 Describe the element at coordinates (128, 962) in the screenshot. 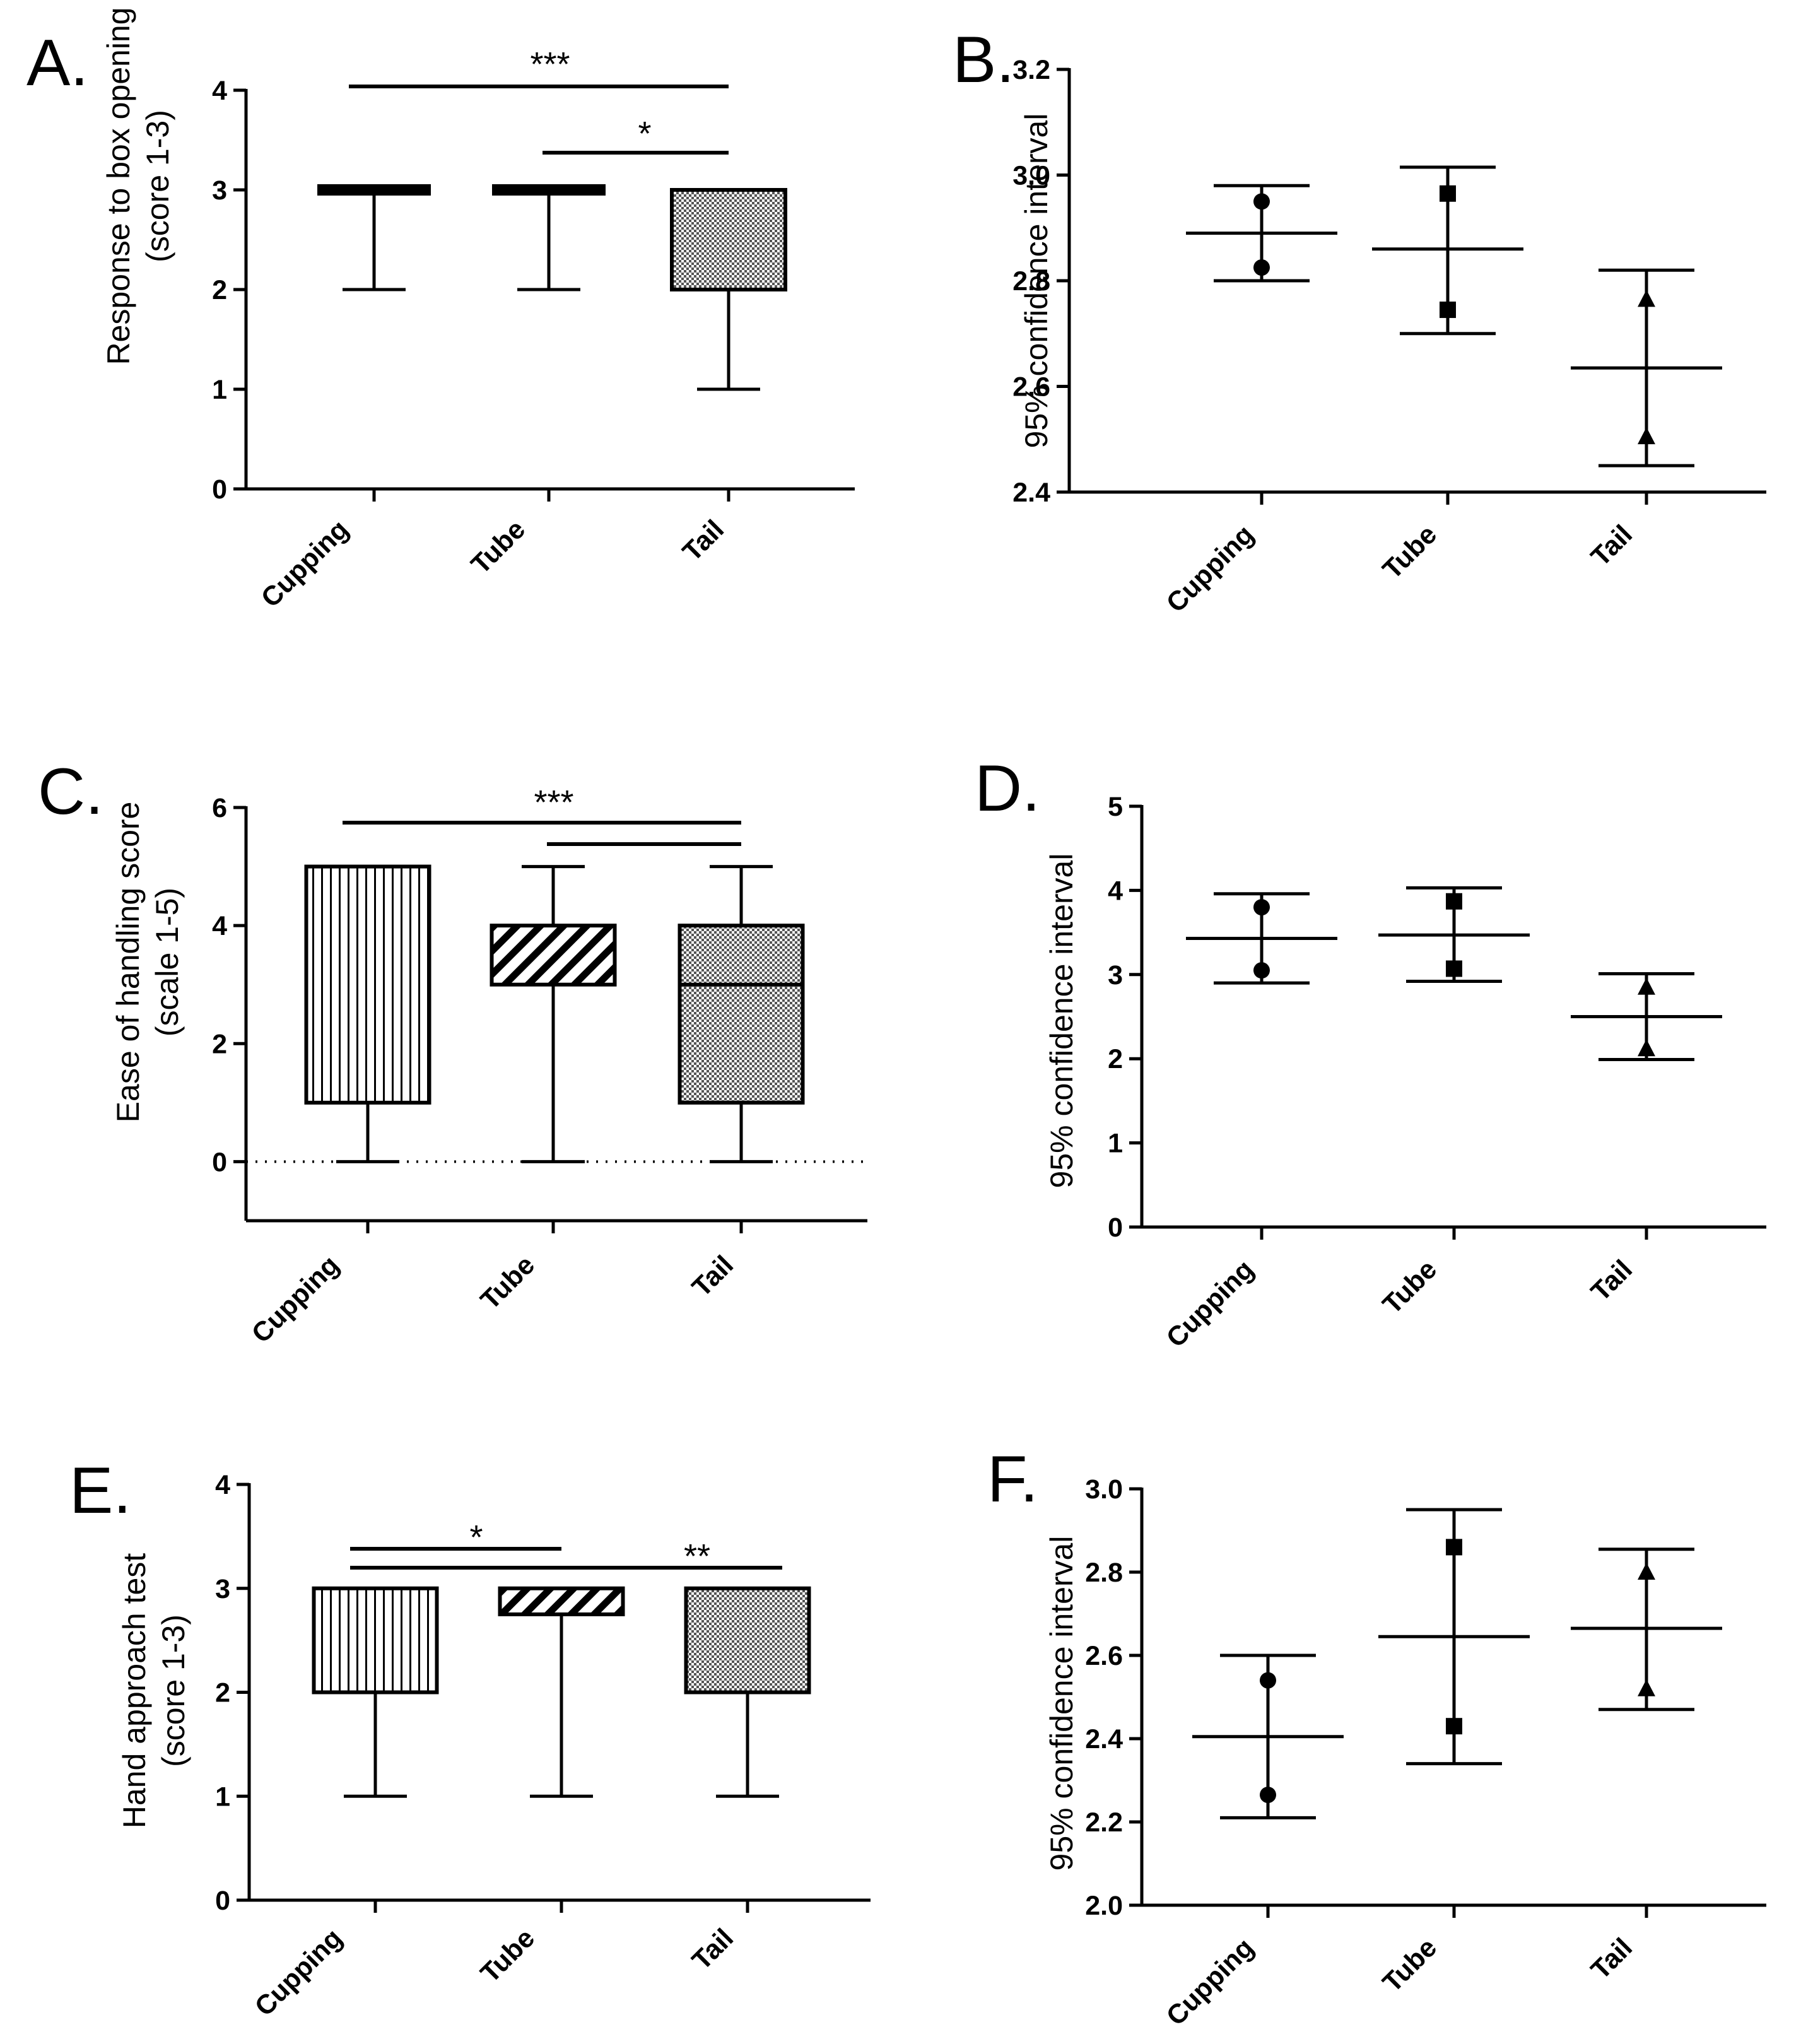

I see `y-axis-label: Ease of handling score` at that location.